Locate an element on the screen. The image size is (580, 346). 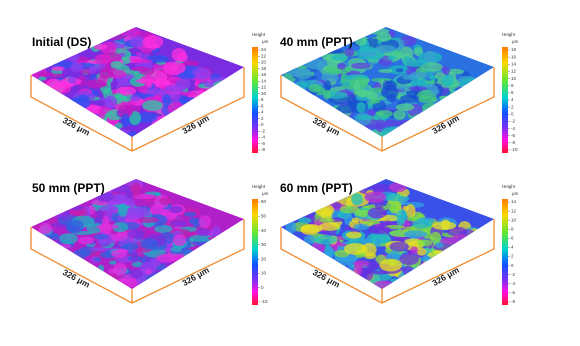
colorbar-tick-label: -10 is located at coordinates (264, 301).